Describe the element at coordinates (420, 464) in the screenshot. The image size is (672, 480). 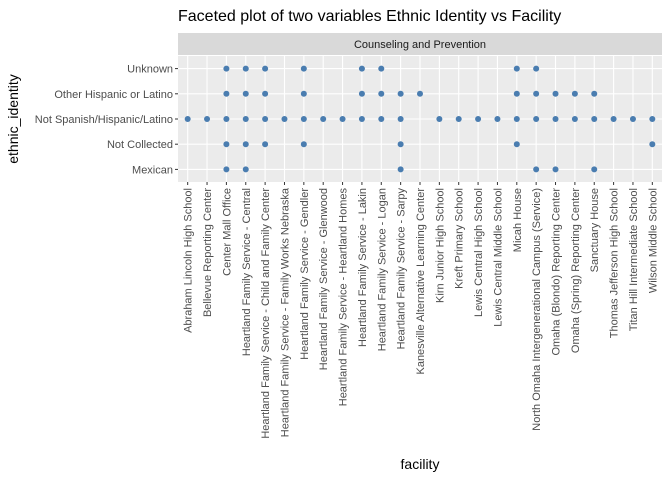
I see `x-axis-title: facility` at that location.